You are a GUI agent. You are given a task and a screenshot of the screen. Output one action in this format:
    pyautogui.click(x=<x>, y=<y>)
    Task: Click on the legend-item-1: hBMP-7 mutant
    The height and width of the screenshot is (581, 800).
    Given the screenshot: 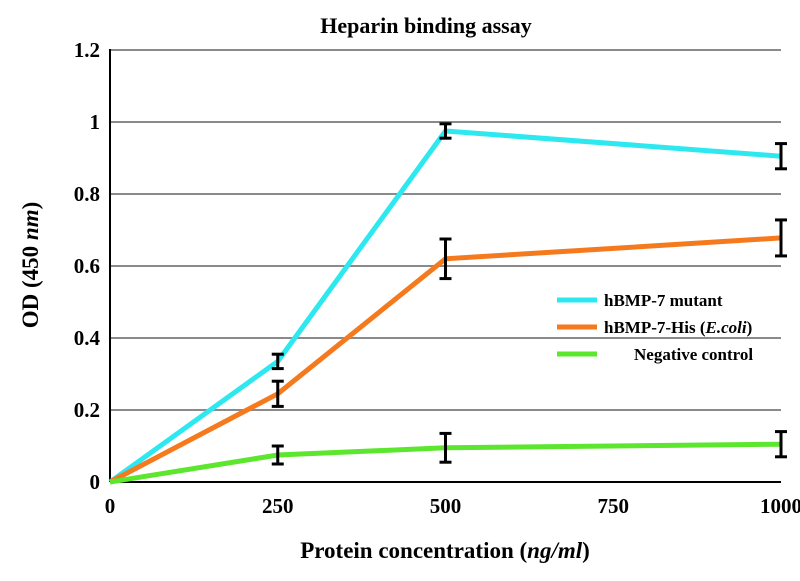 What is the action you would take?
    pyautogui.click(x=640, y=300)
    